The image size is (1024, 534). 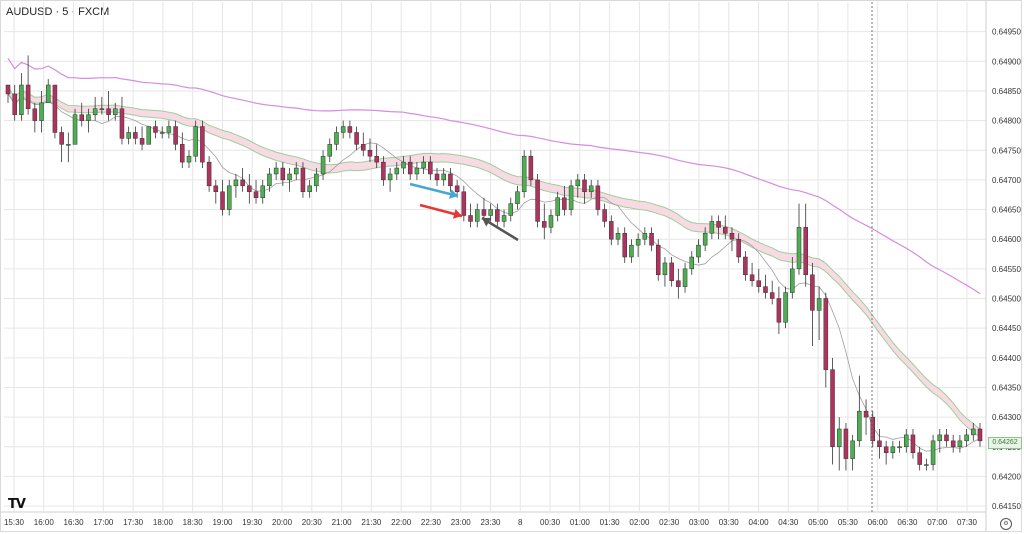 What do you see at coordinates (1006, 32) in the screenshot?
I see `y-tick-label: 0.64950` at bounding box center [1006, 32].